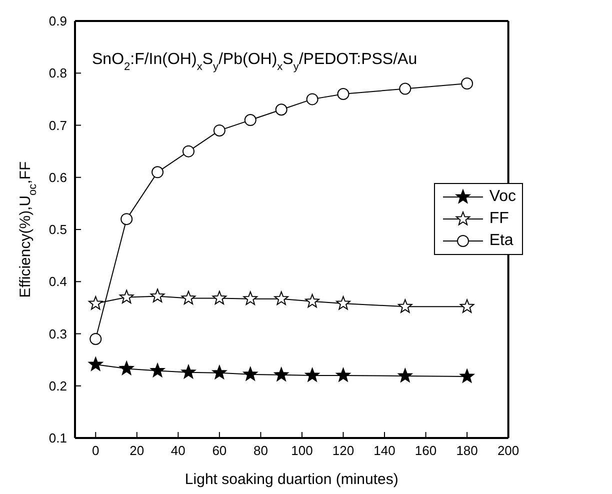  What do you see at coordinates (178, 450) in the screenshot?
I see `x-tick-label: 40` at bounding box center [178, 450].